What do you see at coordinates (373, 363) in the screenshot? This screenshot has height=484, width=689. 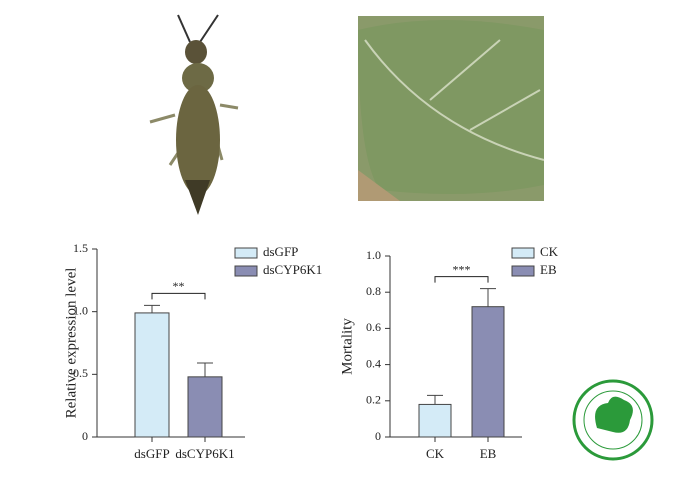 I see `y-tick-label: 0.4` at bounding box center [373, 363].